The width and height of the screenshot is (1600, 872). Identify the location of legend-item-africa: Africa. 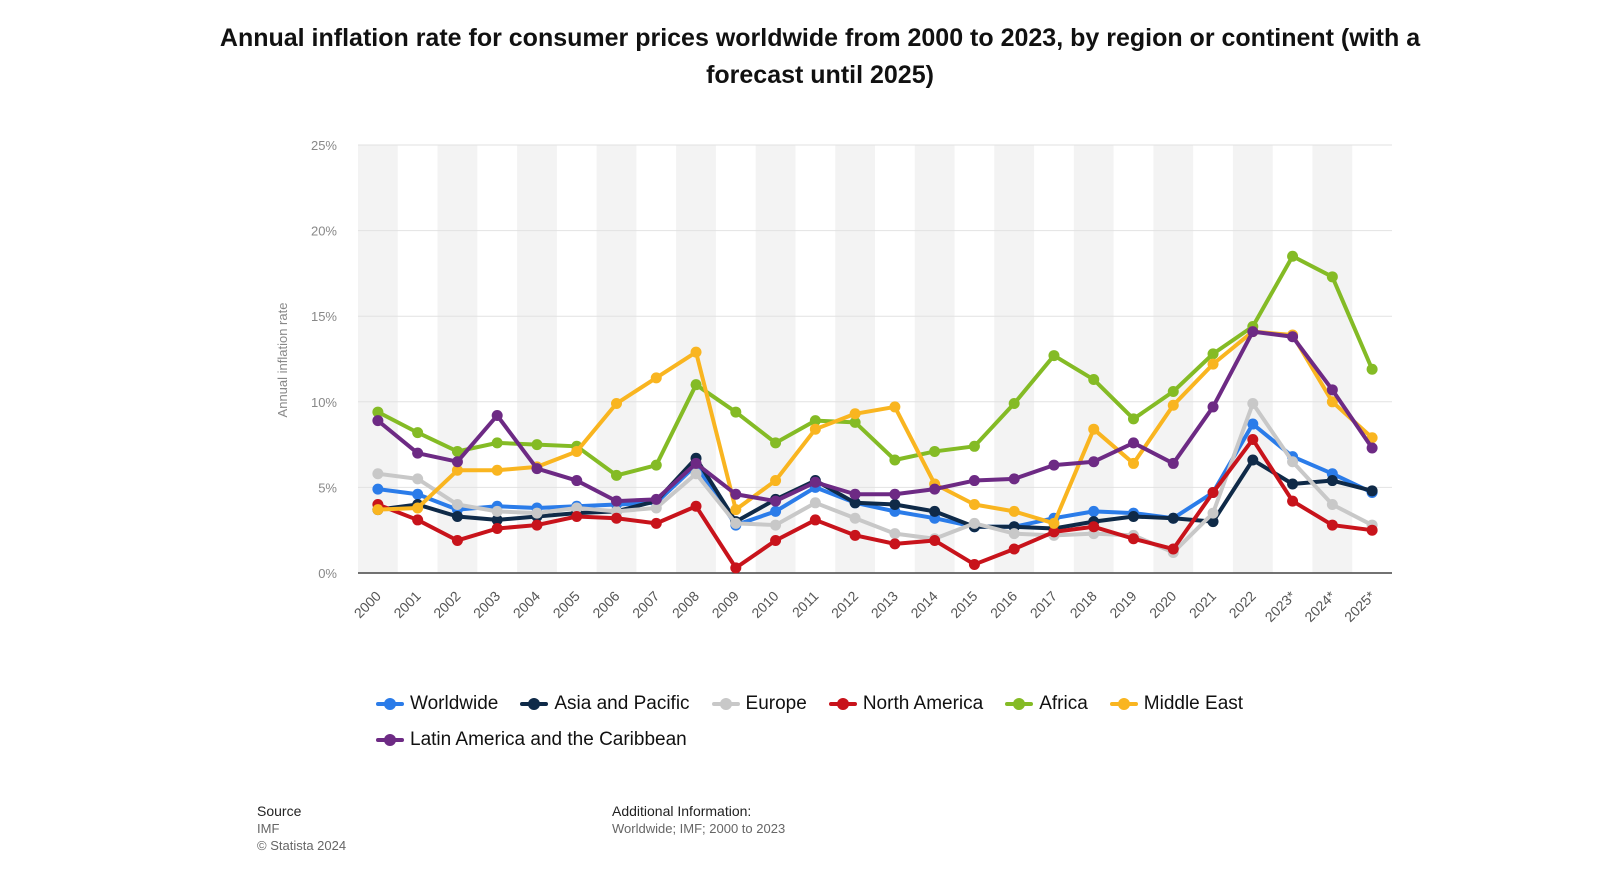
(1046, 704).